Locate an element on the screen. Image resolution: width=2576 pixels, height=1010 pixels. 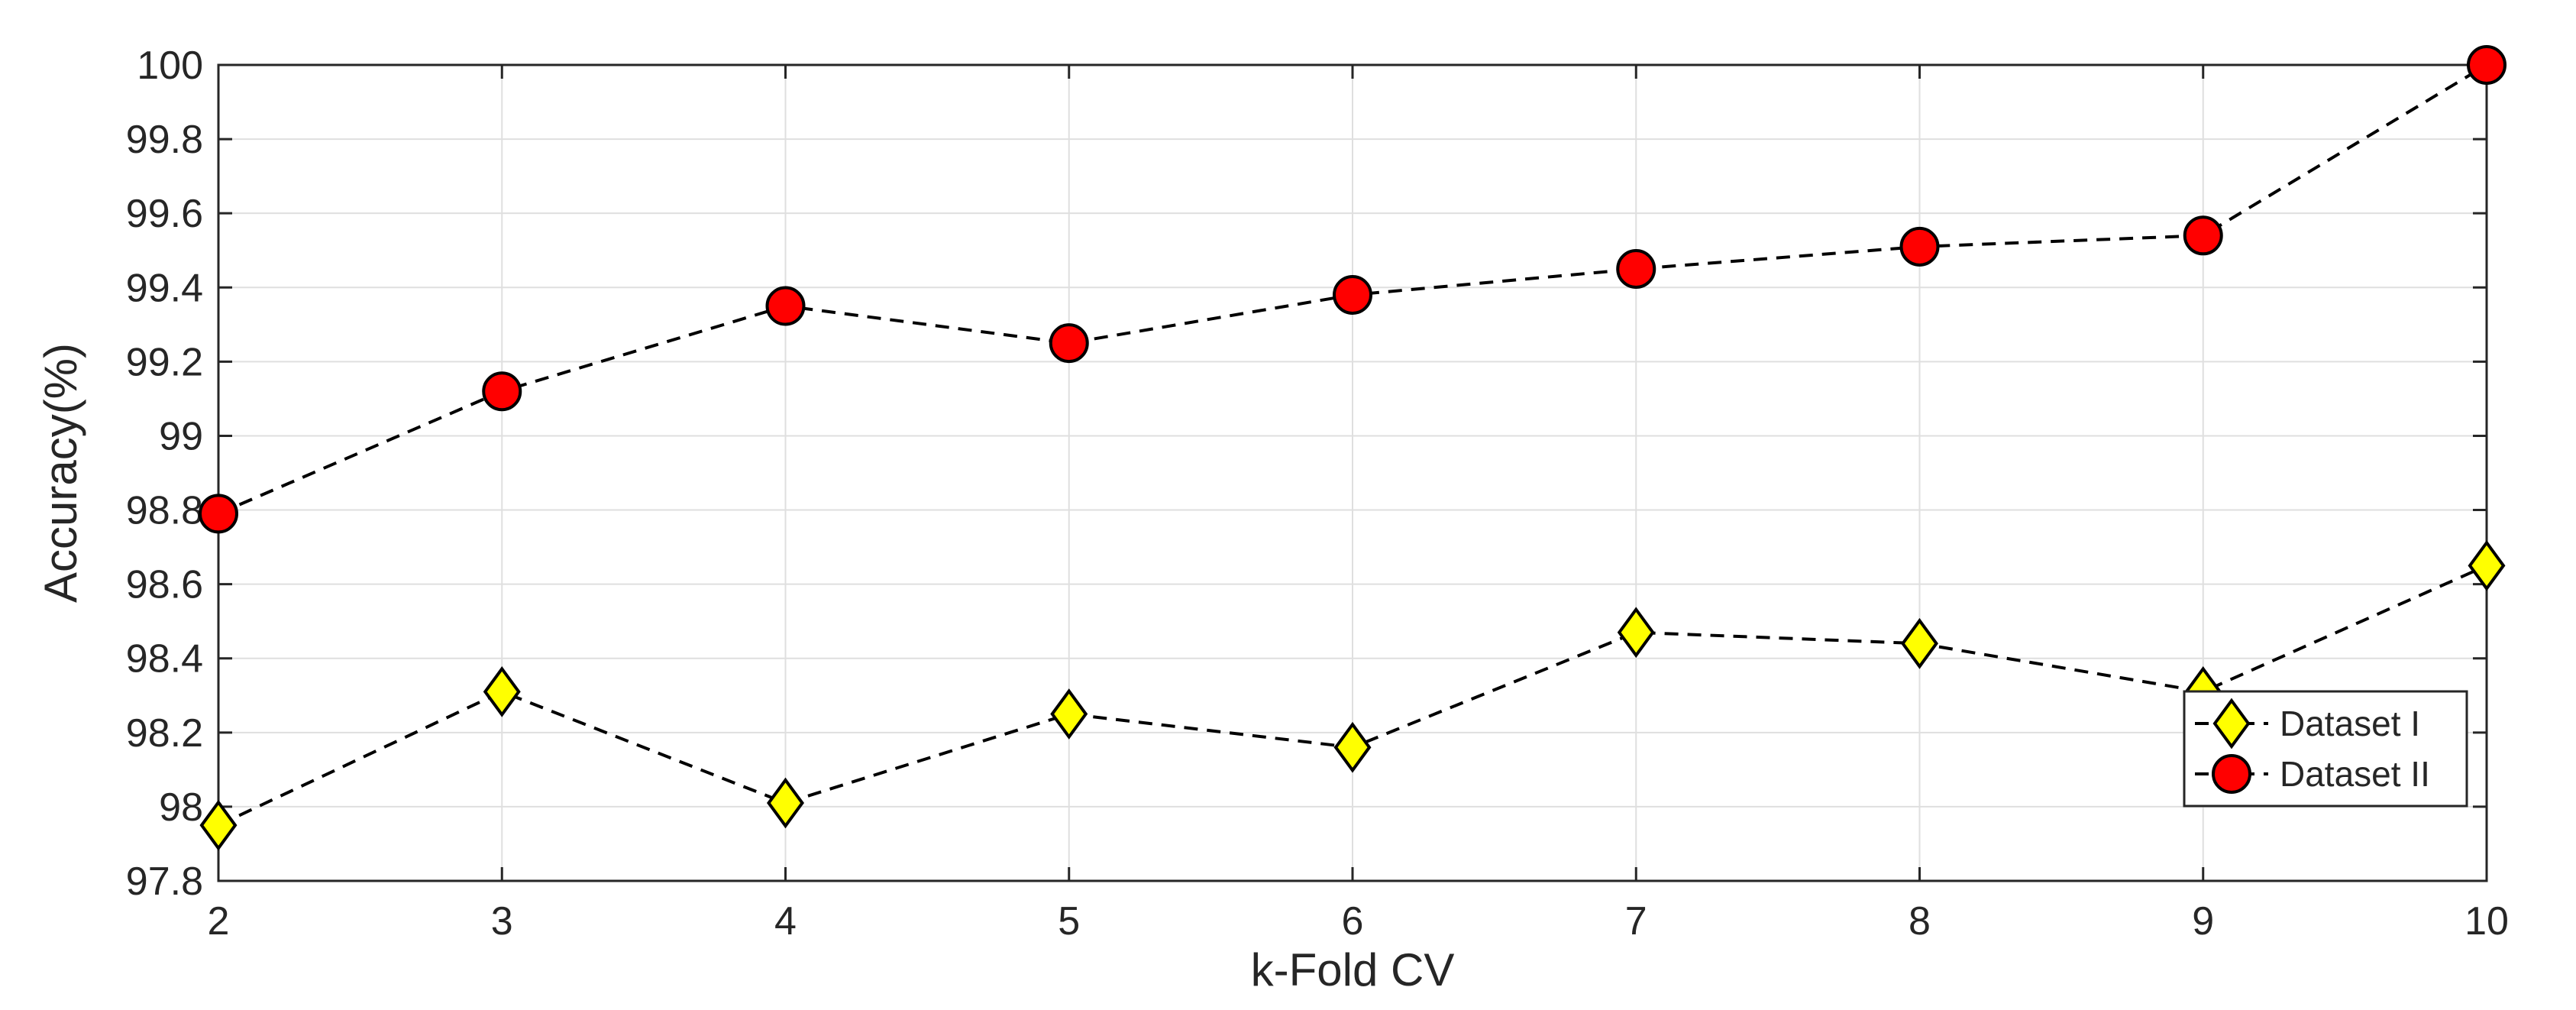
x-tick-label: 7 is located at coordinates (1636, 921).